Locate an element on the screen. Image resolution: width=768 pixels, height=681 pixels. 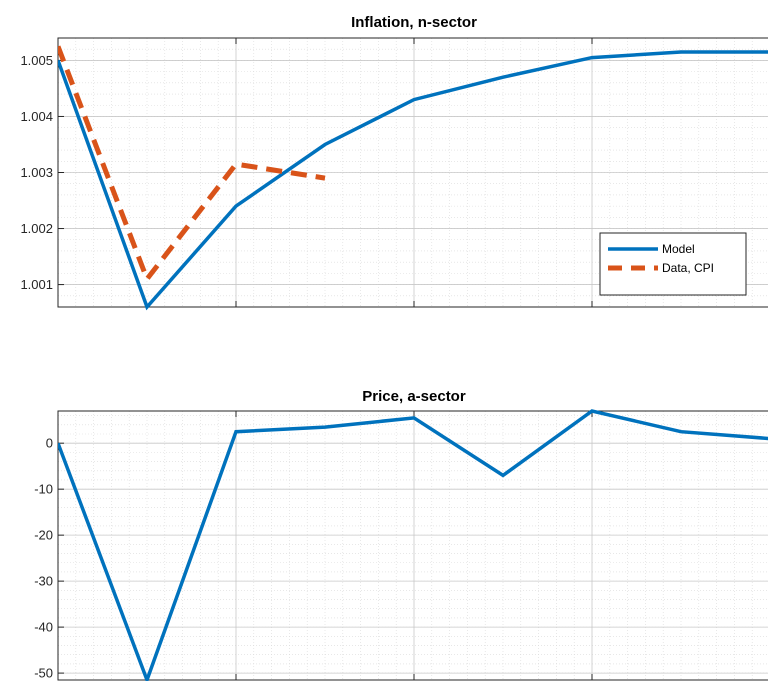
inflation-legend-box is located at coordinates (673, 264).